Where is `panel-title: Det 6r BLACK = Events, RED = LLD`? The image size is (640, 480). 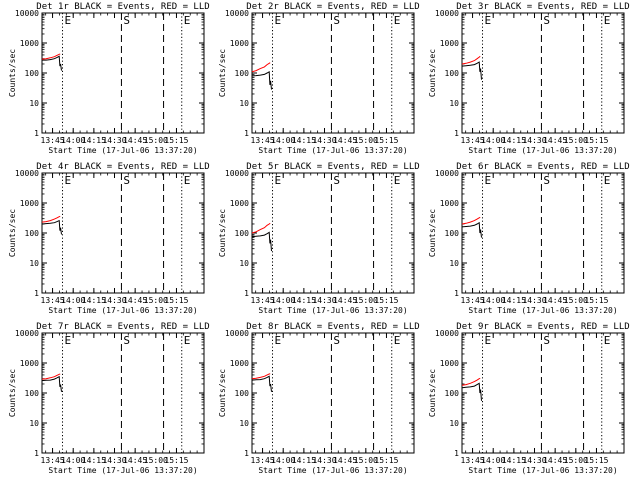 panel-title: Det 6r BLACK = Events, RED = LLD is located at coordinates (542, 167).